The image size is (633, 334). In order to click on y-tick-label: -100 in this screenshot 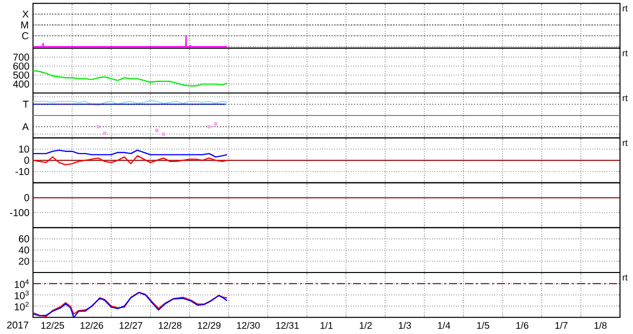, I will do `click(20, 212)`.